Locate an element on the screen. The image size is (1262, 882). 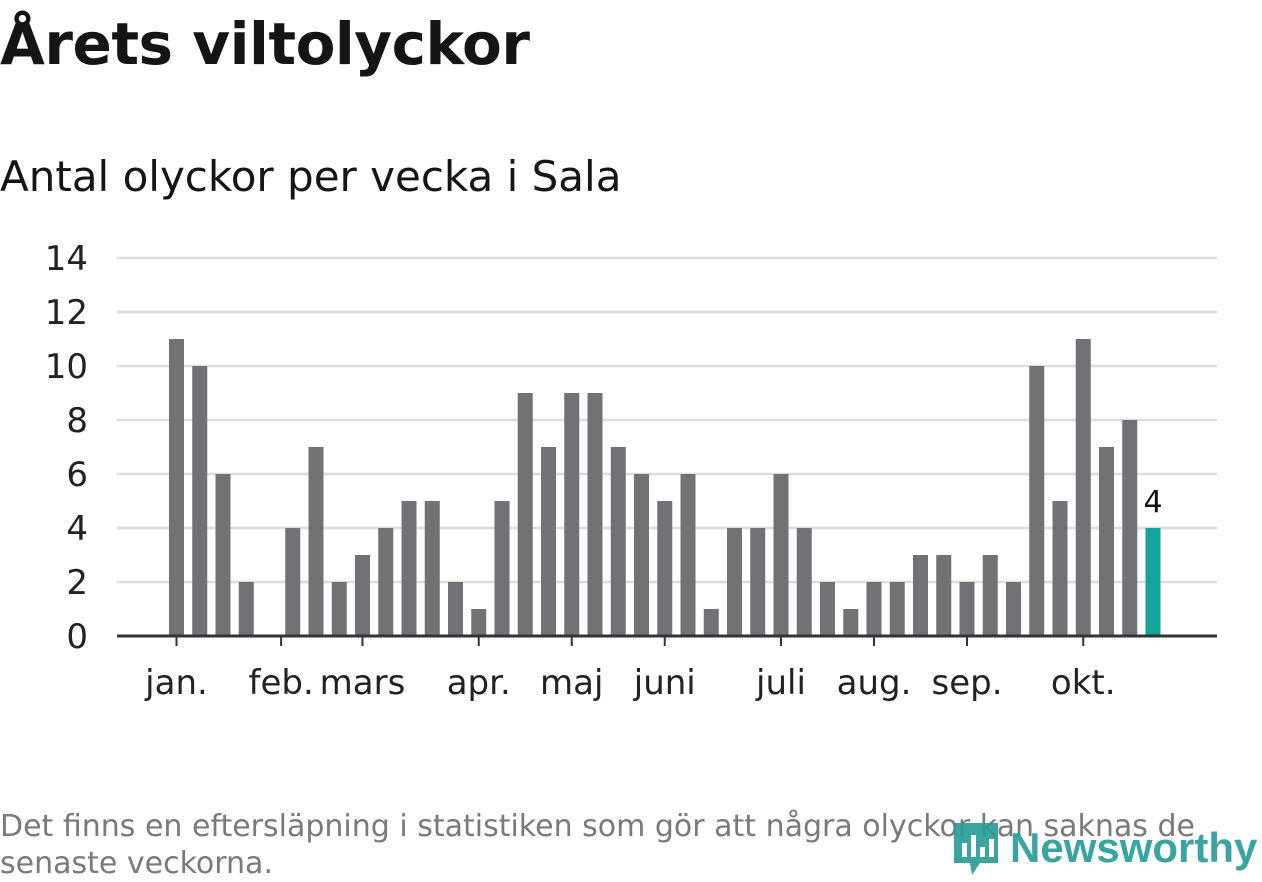
x-tick-label: apr. is located at coordinates (479, 683).